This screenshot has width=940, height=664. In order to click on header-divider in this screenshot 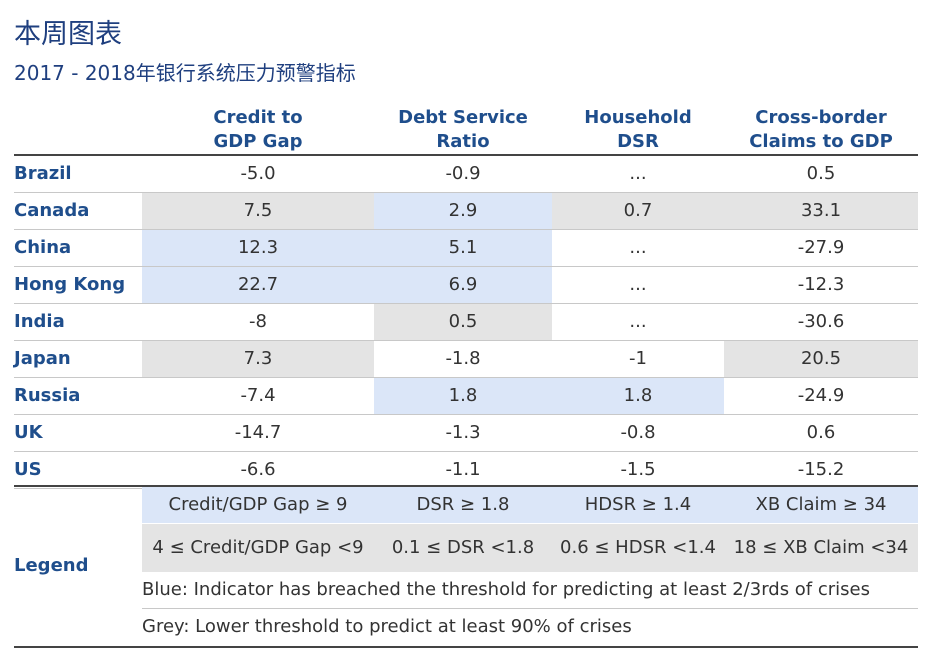, I will do `click(466, 155)`.